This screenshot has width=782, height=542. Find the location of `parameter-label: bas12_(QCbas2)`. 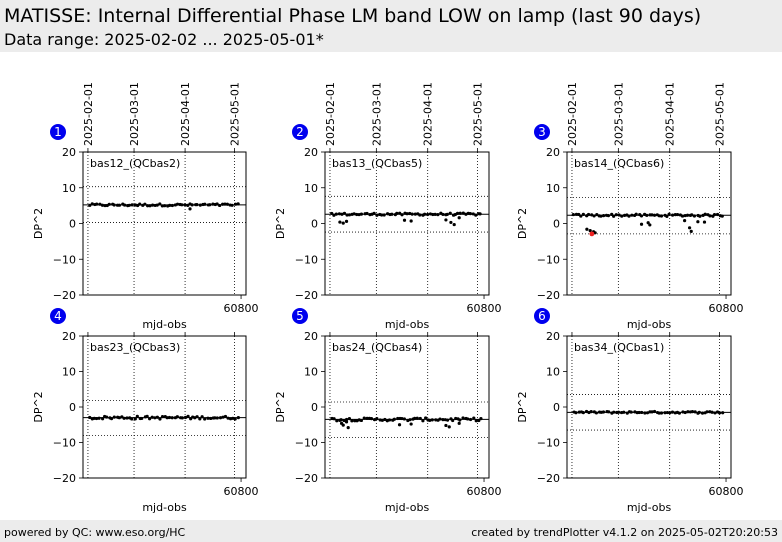

parameter-label: bas12_(QCbas2) is located at coordinates (135, 163).